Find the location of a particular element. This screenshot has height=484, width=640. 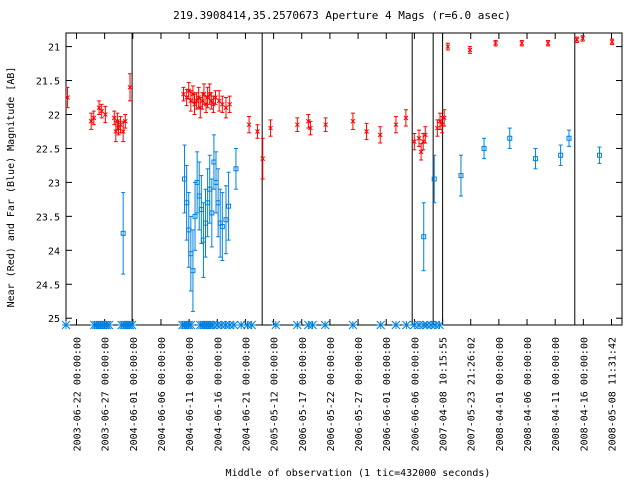

x-tick-label: 2008-04-11 00:00:00 is located at coordinates (556, 394).